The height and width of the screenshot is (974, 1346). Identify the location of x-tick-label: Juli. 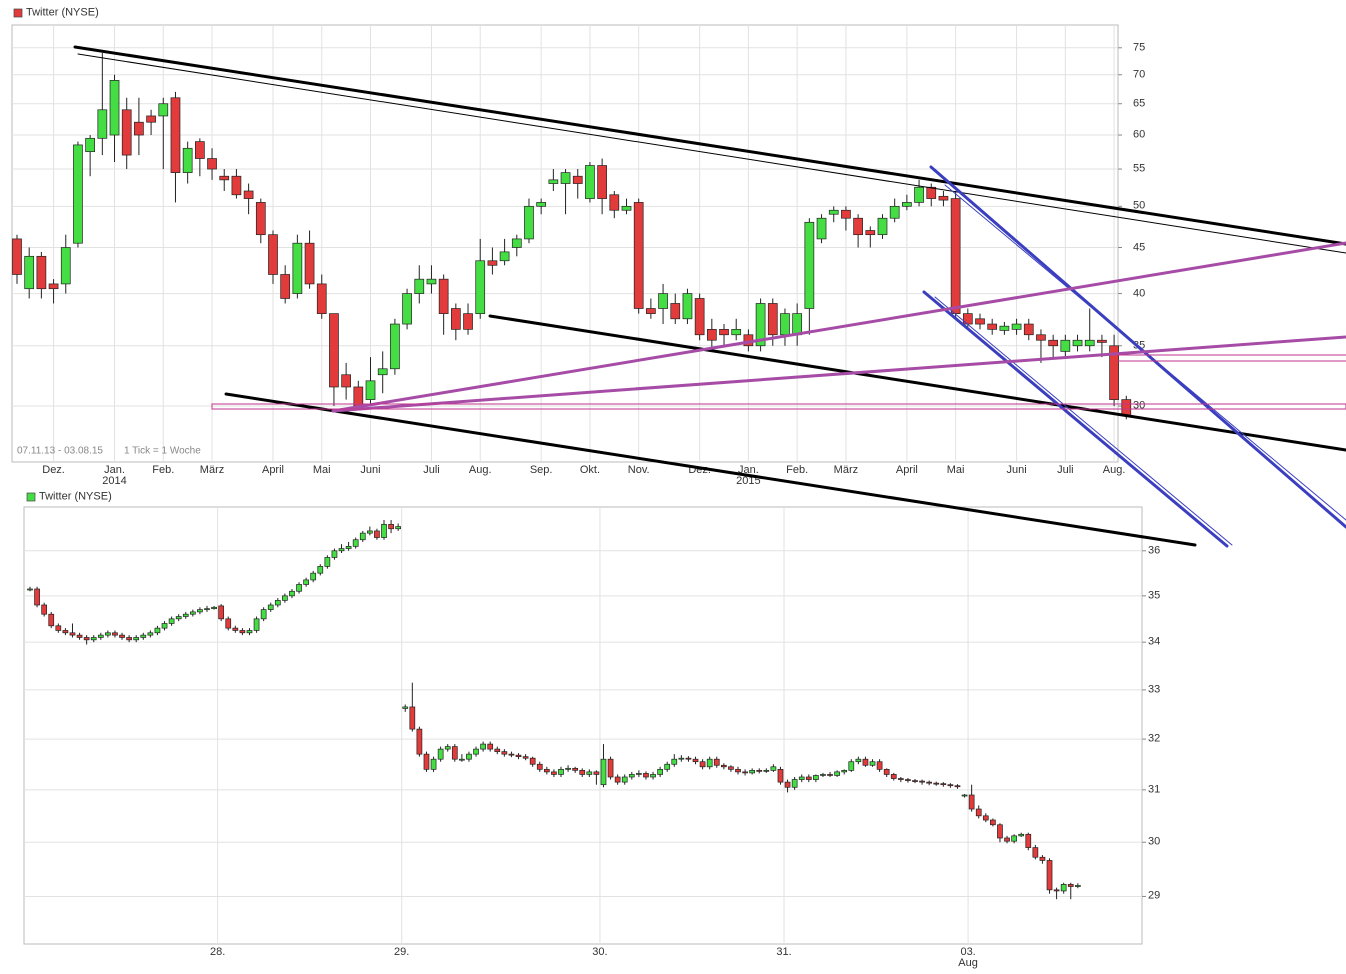
(431, 470).